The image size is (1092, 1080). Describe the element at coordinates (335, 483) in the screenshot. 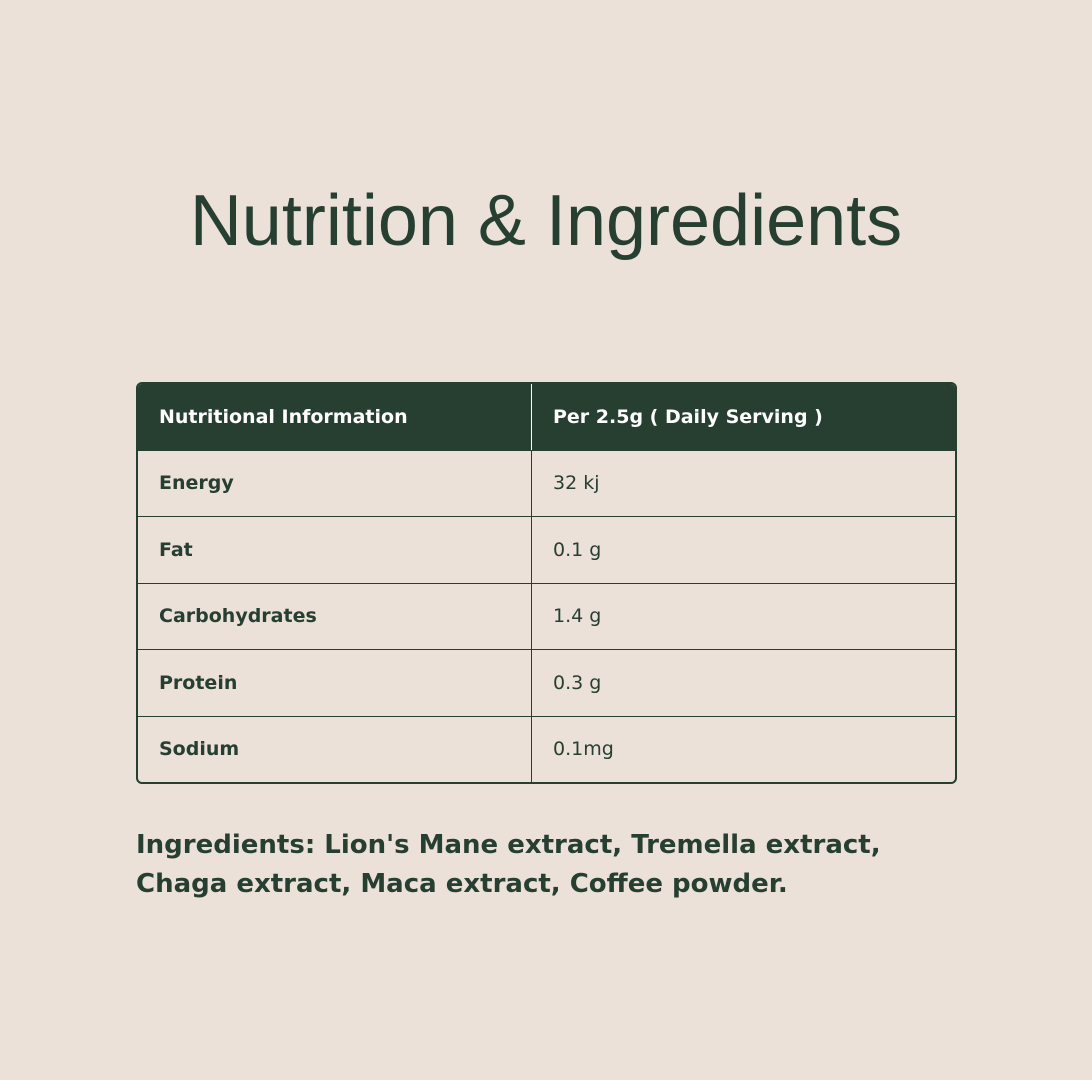

I see `nutrient-name: Energy` at that location.